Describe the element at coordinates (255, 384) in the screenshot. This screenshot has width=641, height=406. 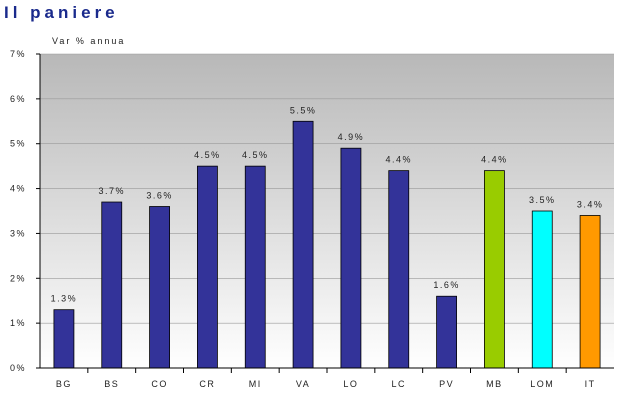
I see `x-tick-label-mi: MI` at that location.